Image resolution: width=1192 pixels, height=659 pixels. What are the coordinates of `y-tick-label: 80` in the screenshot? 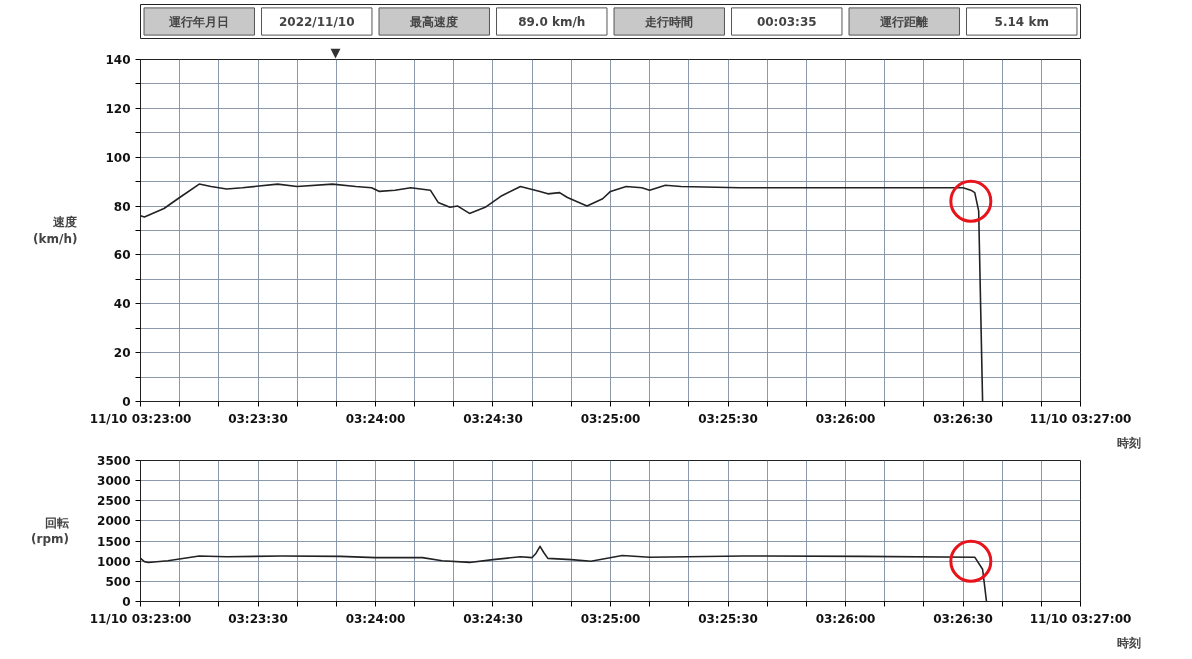 It's located at (122, 206).